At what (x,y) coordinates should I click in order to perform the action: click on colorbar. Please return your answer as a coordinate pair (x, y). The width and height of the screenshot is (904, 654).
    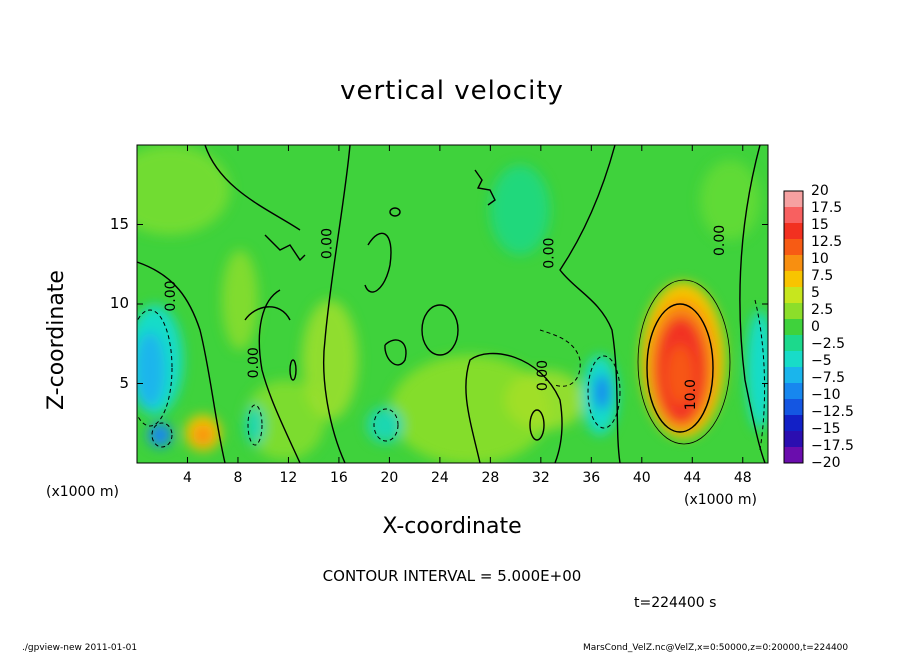
    Looking at the image, I should click on (793, 327).